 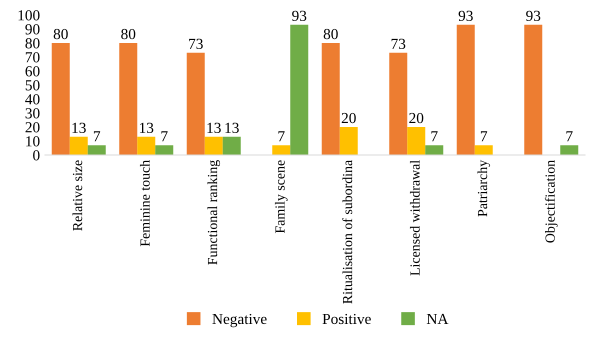 I want to click on x-tick-label: Licensed withdrawal, so click(x=415, y=218).